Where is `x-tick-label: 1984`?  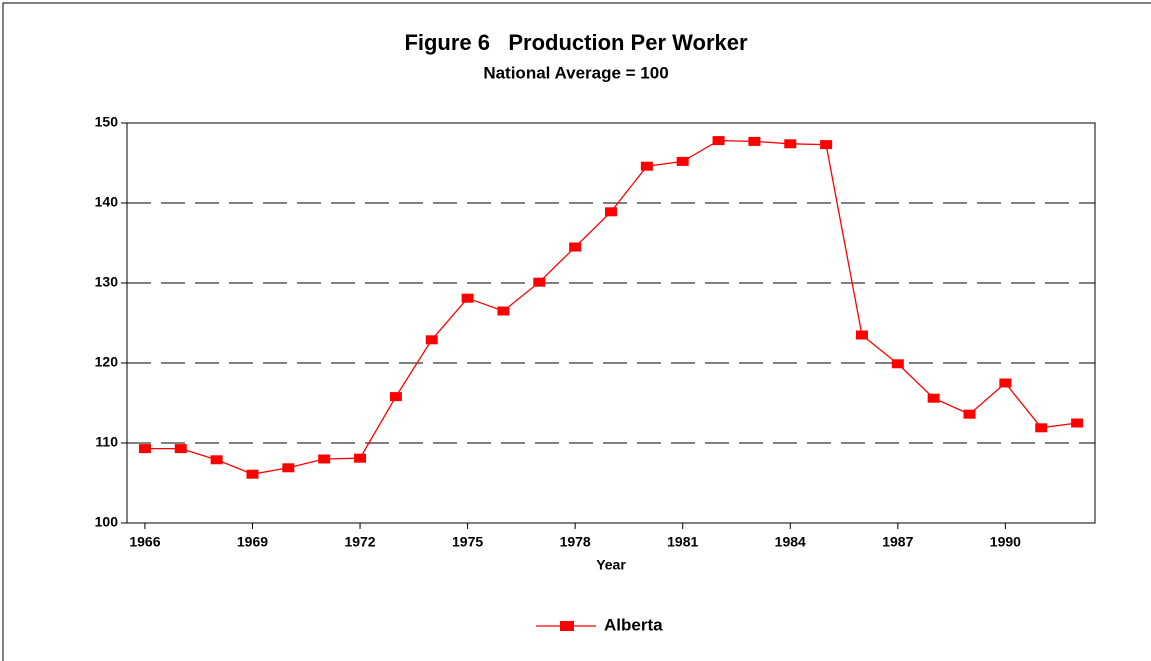
x-tick-label: 1984 is located at coordinates (790, 542).